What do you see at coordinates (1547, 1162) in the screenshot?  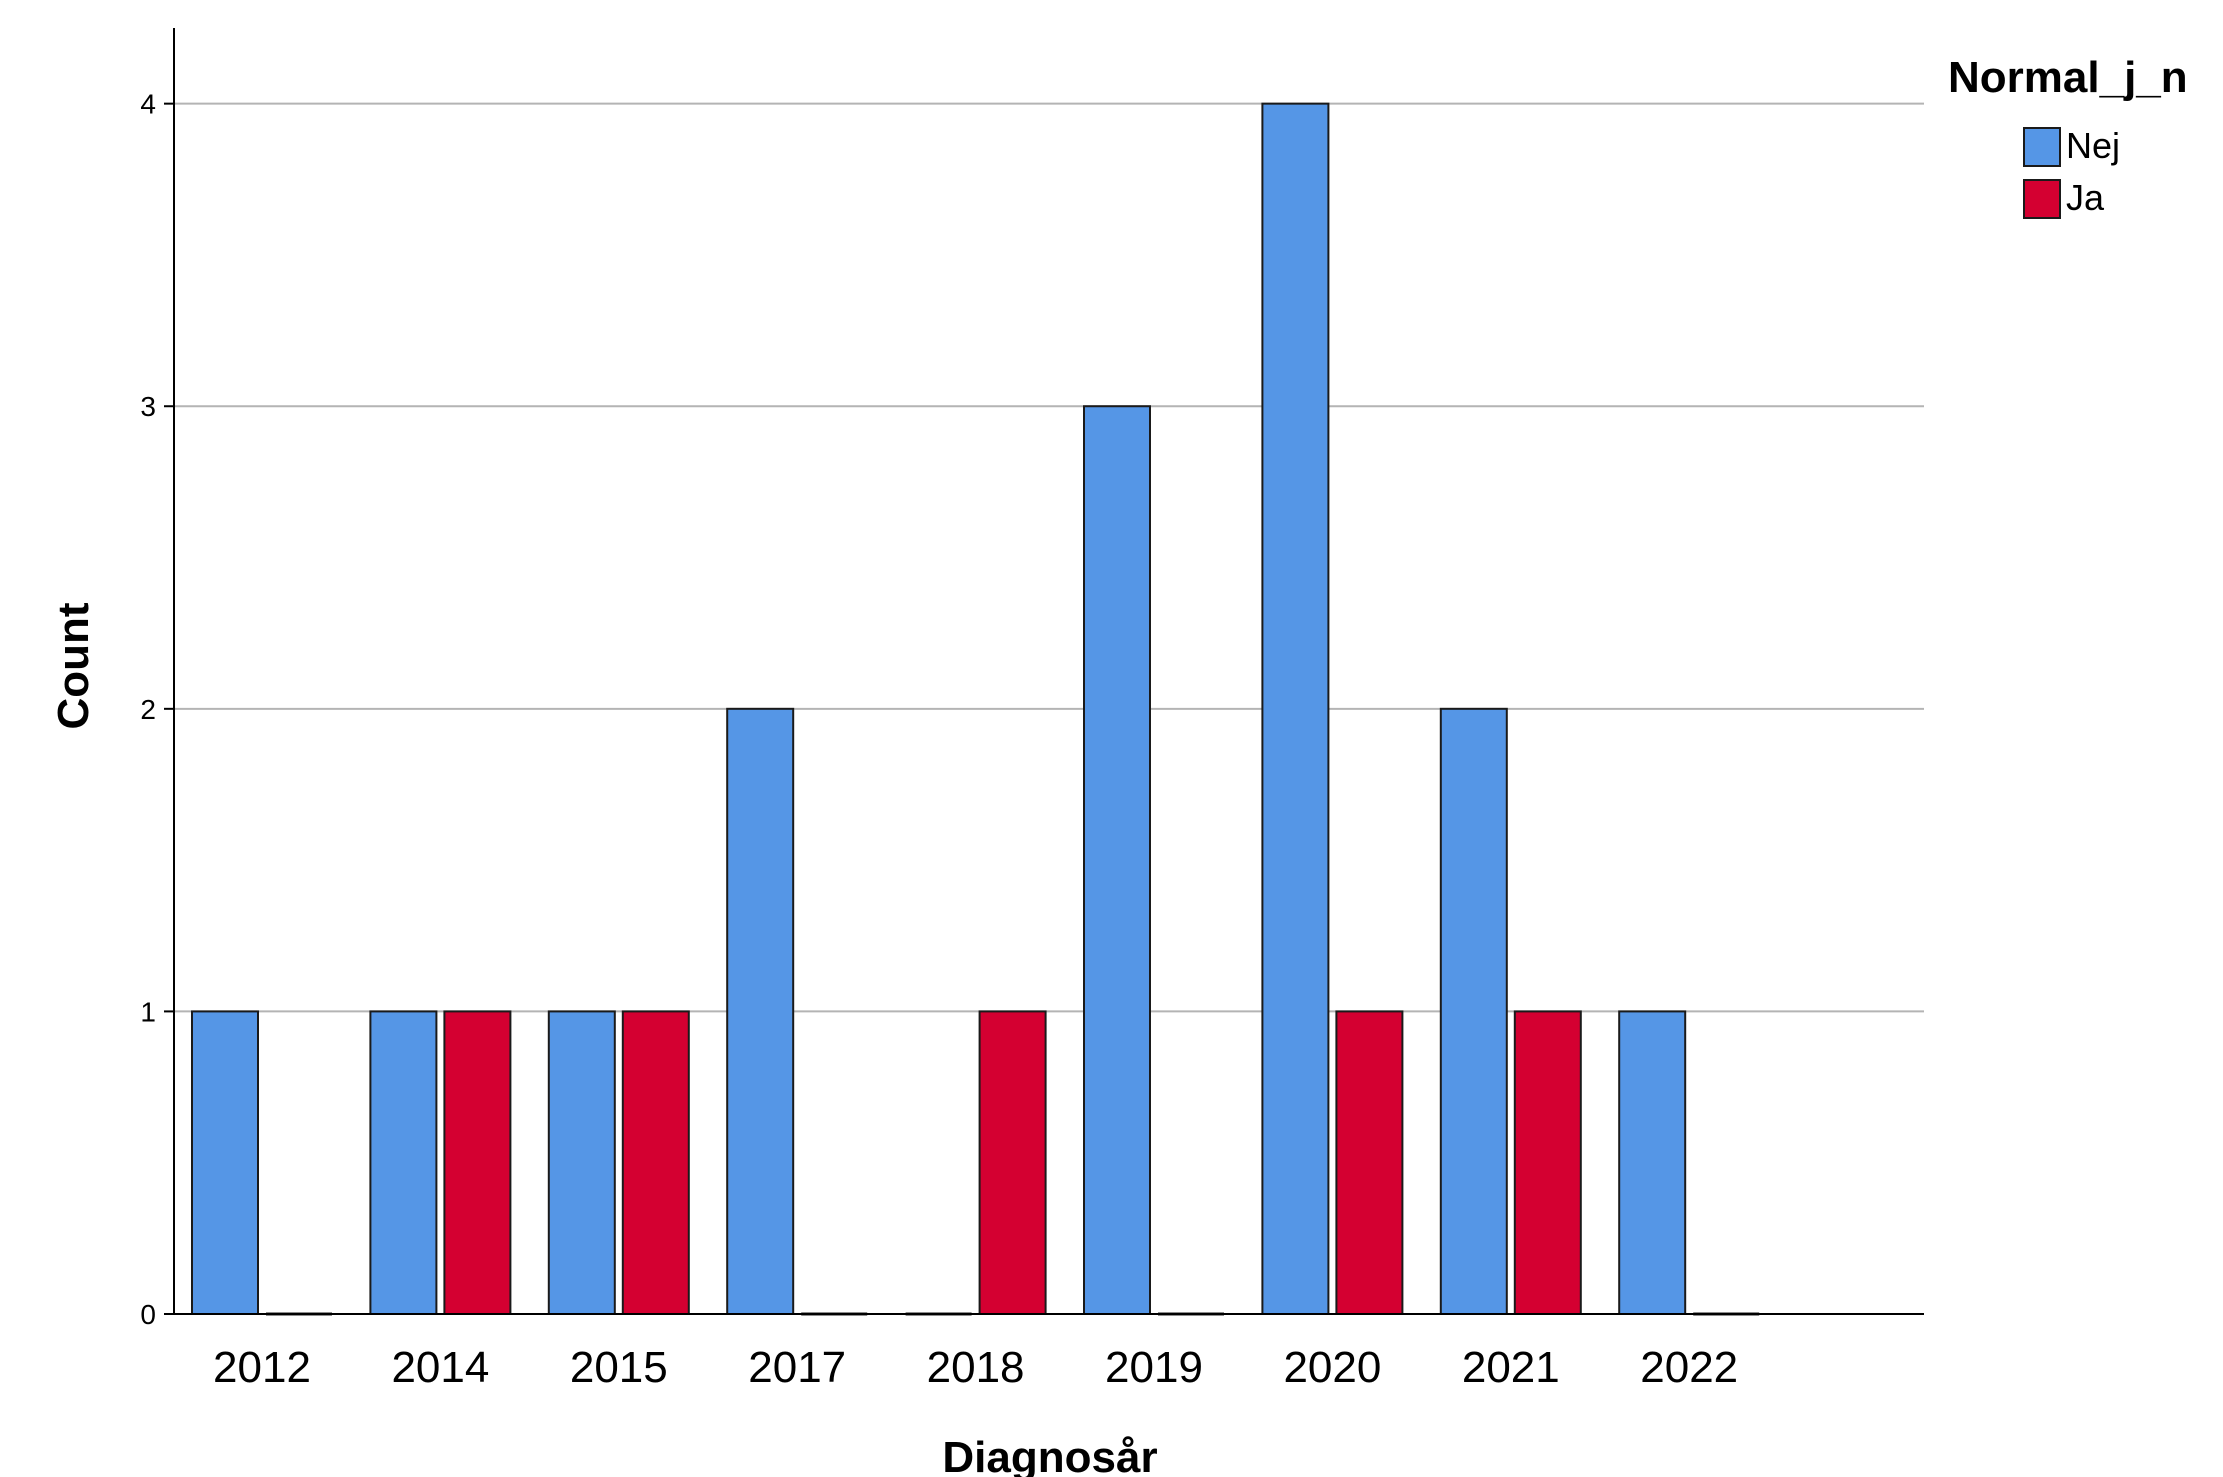 I see `bar-ja-2021` at bounding box center [1547, 1162].